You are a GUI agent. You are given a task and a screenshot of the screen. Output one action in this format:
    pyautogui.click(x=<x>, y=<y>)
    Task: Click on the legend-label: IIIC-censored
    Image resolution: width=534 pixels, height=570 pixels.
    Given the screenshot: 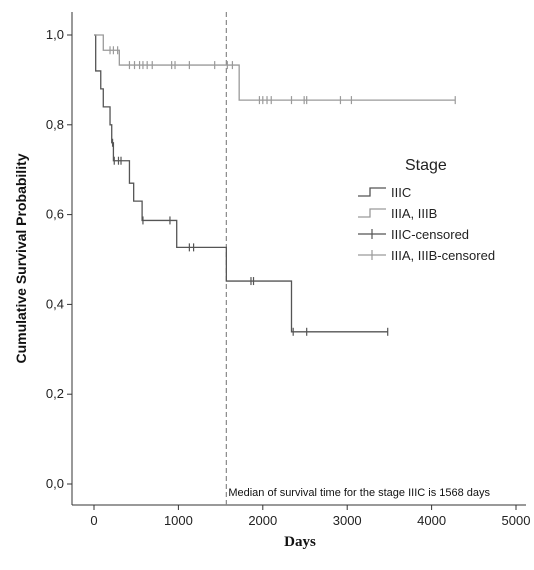 What is the action you would take?
    pyautogui.click(x=430, y=234)
    